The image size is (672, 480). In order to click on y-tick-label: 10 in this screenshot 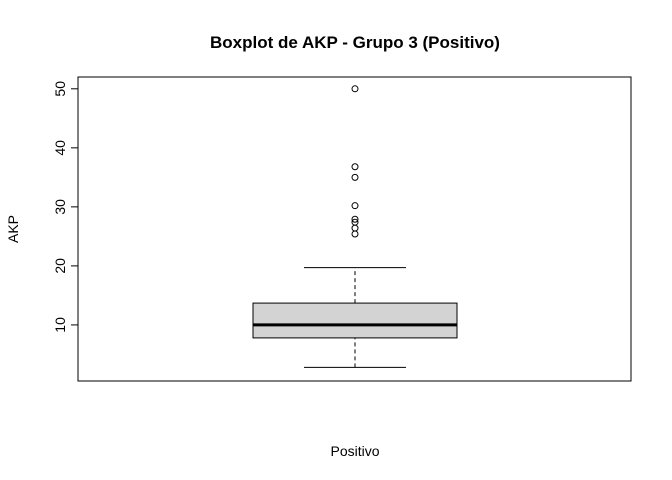, I will do `click(60, 325)`.